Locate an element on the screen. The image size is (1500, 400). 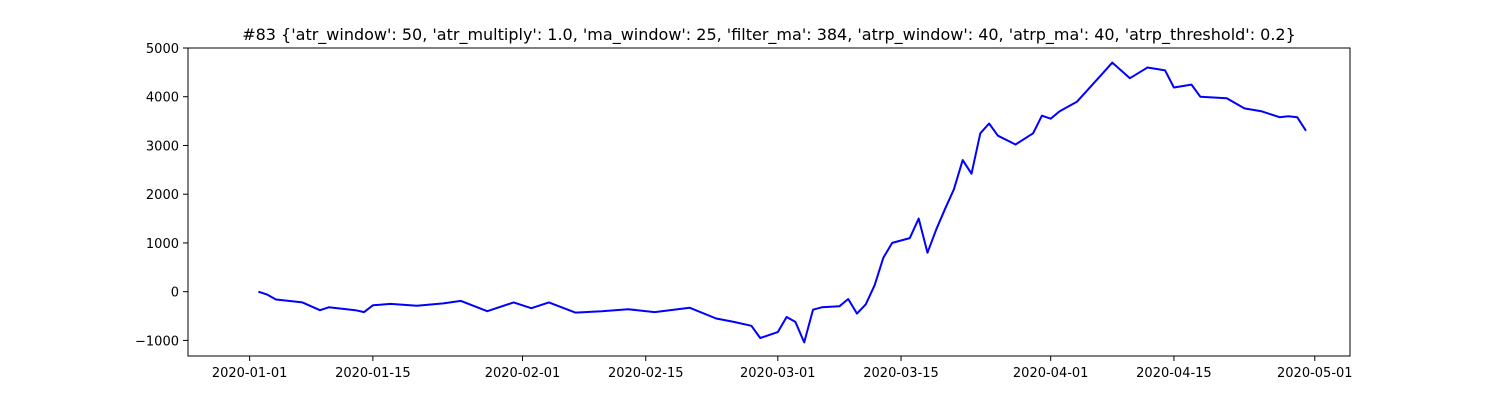
y-axis-ticks: −1000 0 1000 2000 3000 4000 5000 is located at coordinates (161, 195).